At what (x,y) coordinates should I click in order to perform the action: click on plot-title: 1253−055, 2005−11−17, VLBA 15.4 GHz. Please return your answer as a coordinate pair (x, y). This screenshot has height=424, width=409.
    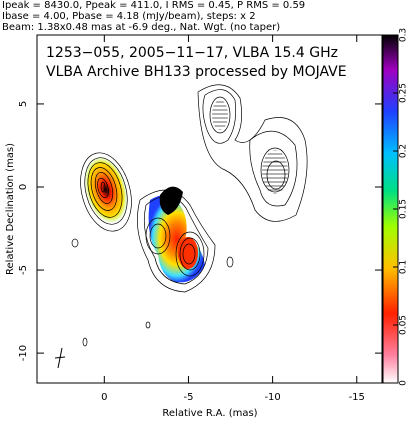
    Looking at the image, I should click on (192, 53).